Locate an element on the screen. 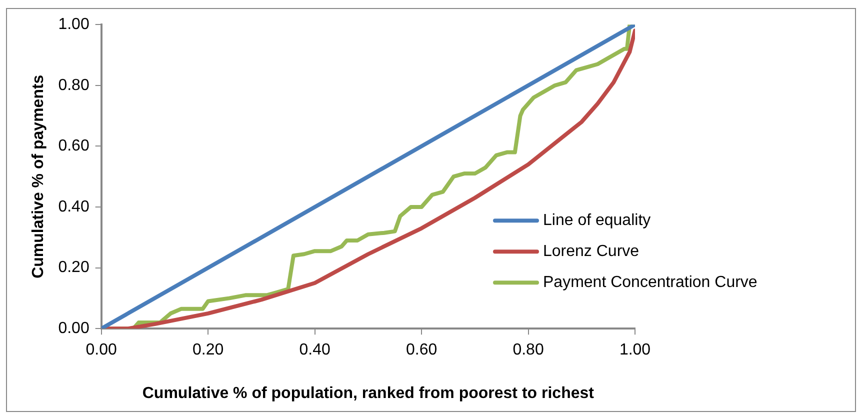  x-tick-label: 1.00 is located at coordinates (635, 350).